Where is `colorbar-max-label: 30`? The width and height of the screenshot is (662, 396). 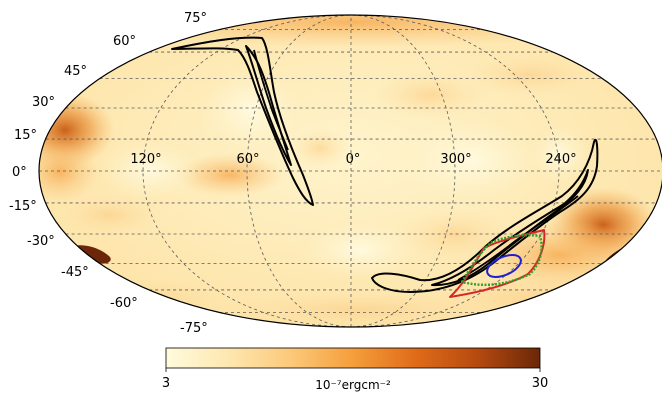 colorbar-max-label: 30 is located at coordinates (540, 383).